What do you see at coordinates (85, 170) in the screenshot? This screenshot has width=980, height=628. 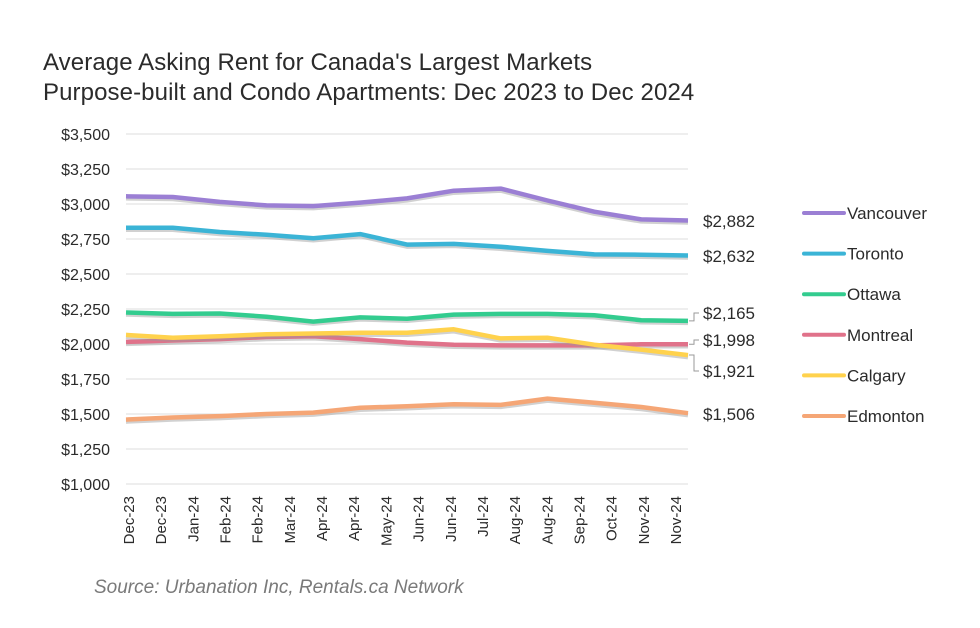 I see `y-tick-label: $3,250` at bounding box center [85, 170].